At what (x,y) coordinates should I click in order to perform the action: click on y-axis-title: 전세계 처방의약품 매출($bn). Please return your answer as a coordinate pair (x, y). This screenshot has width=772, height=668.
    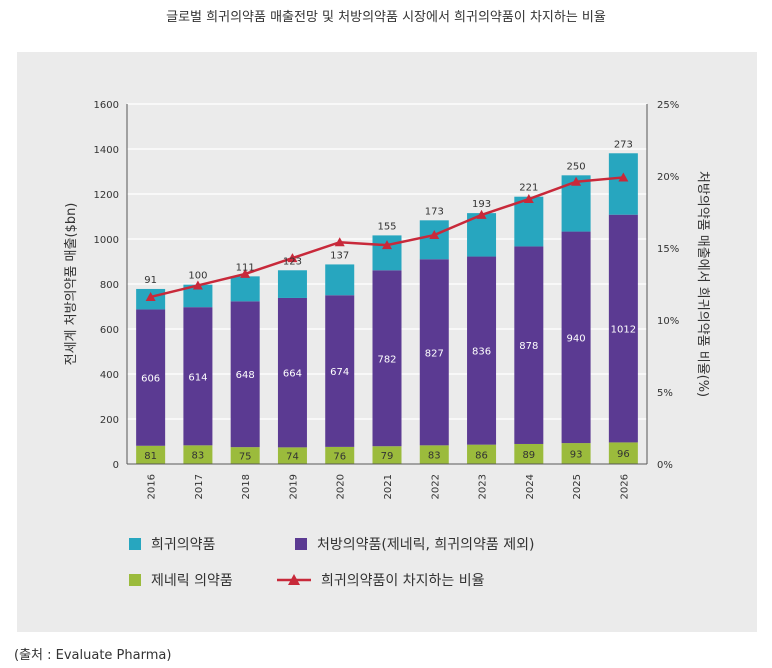
    Looking at the image, I should click on (71, 284).